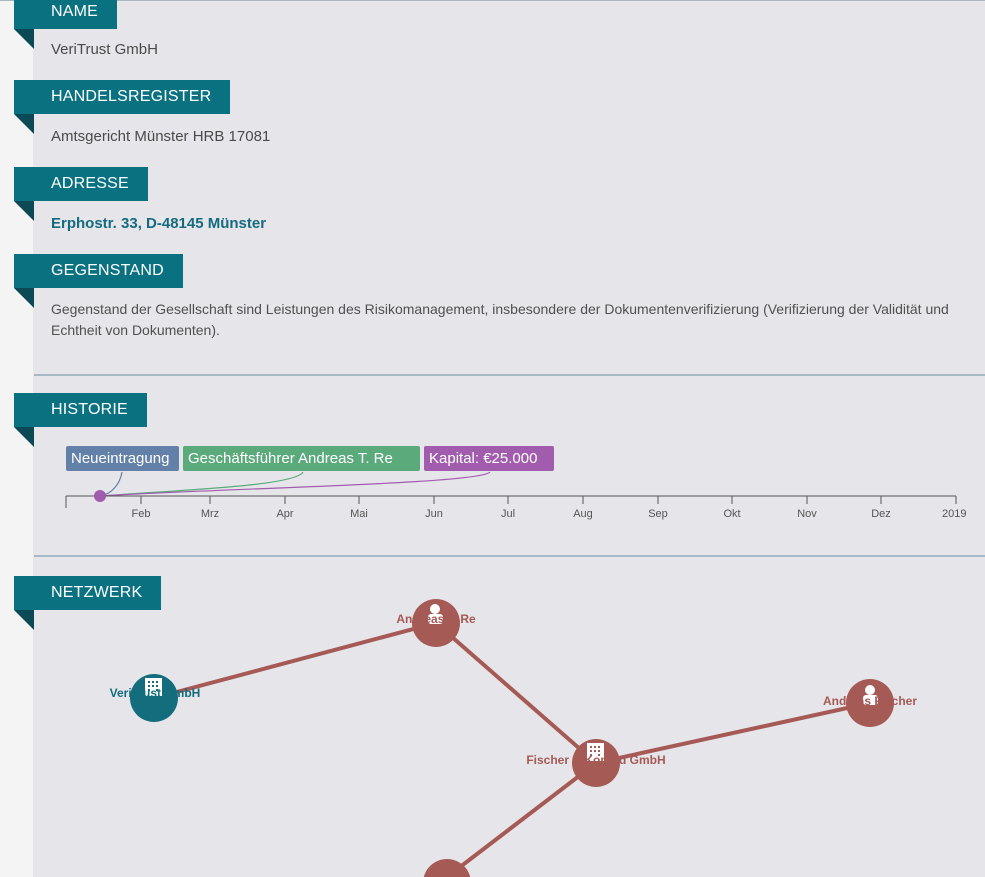  What do you see at coordinates (881, 514) in the screenshot?
I see `timeline-tick-label-dez: Dez` at bounding box center [881, 514].